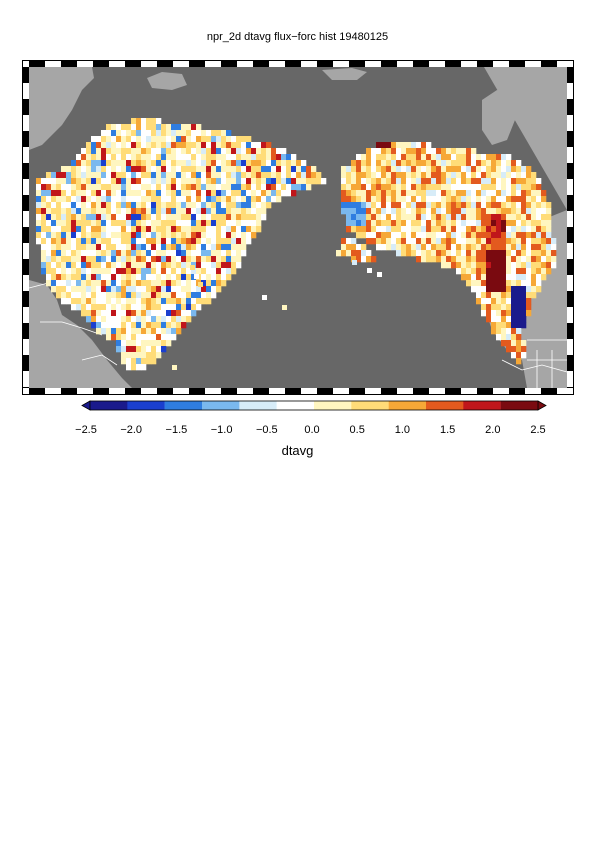 The width and height of the screenshot is (595, 842). I want to click on colorbar-tick-label: 2.5, so click(538, 430).